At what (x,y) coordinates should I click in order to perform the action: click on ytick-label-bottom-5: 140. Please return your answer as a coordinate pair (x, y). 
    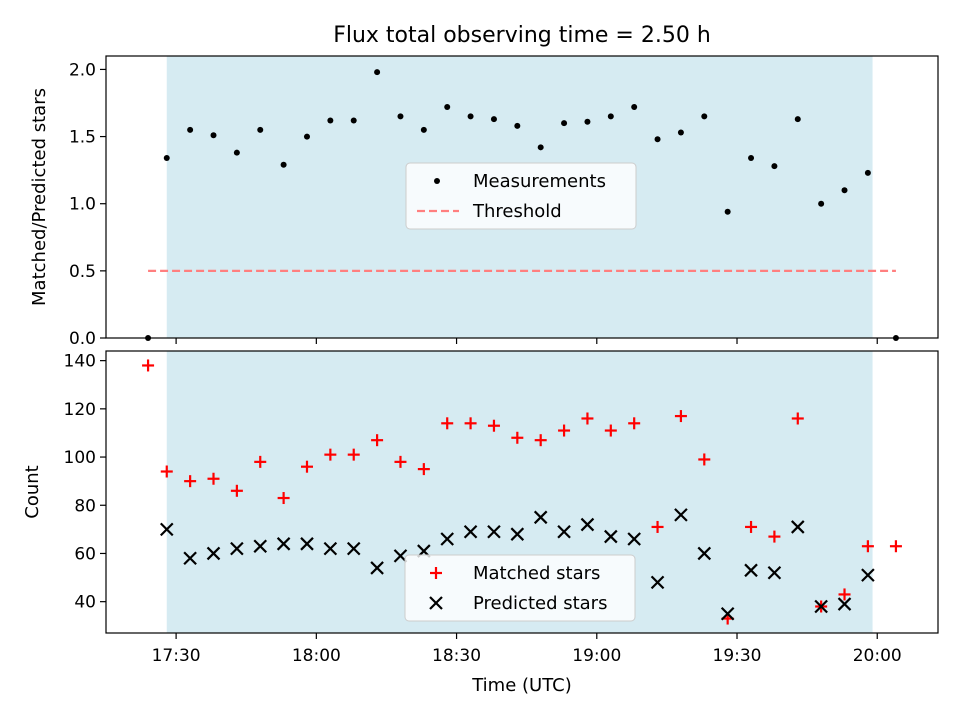
    Looking at the image, I should click on (80, 362).